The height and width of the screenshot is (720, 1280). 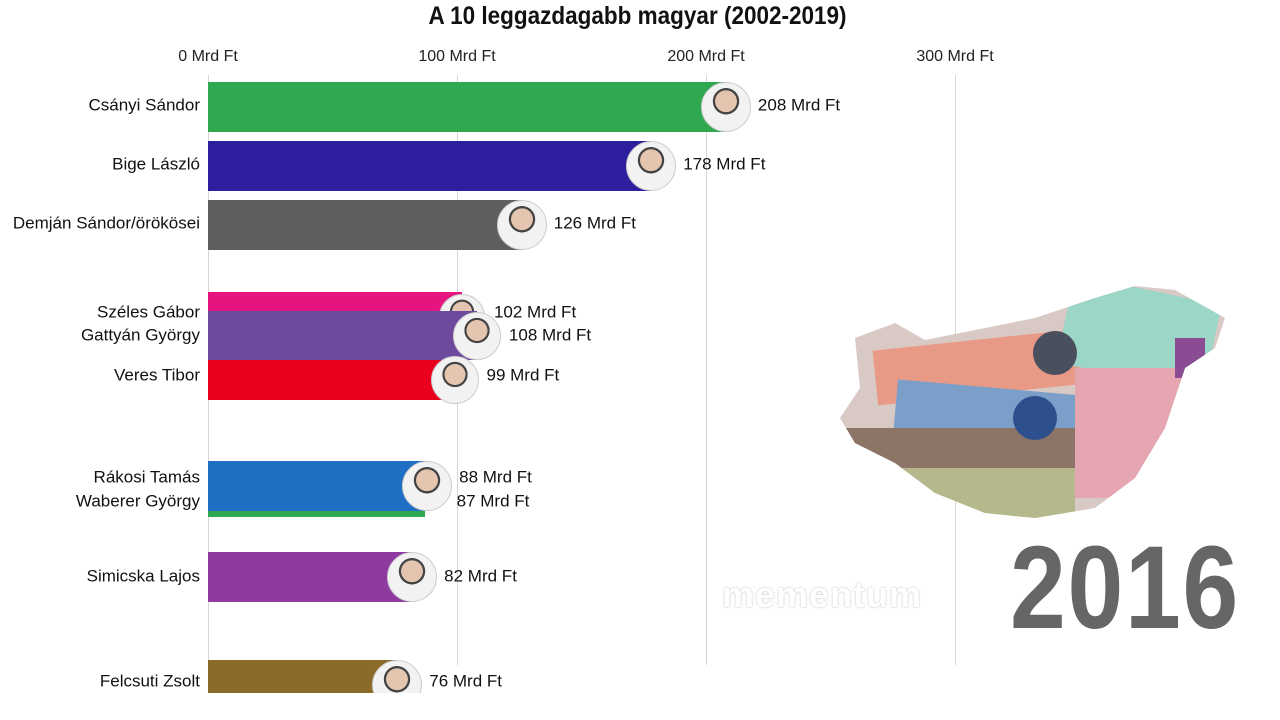 I want to click on value-label: 126 Mrd Ft, so click(x=594, y=223).